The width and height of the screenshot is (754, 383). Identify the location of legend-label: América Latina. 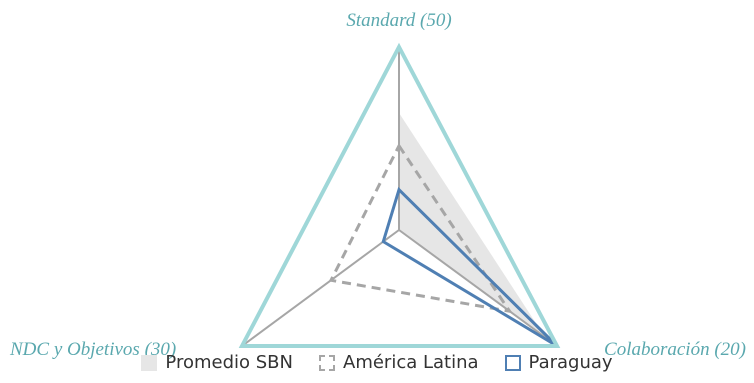
(411, 362).